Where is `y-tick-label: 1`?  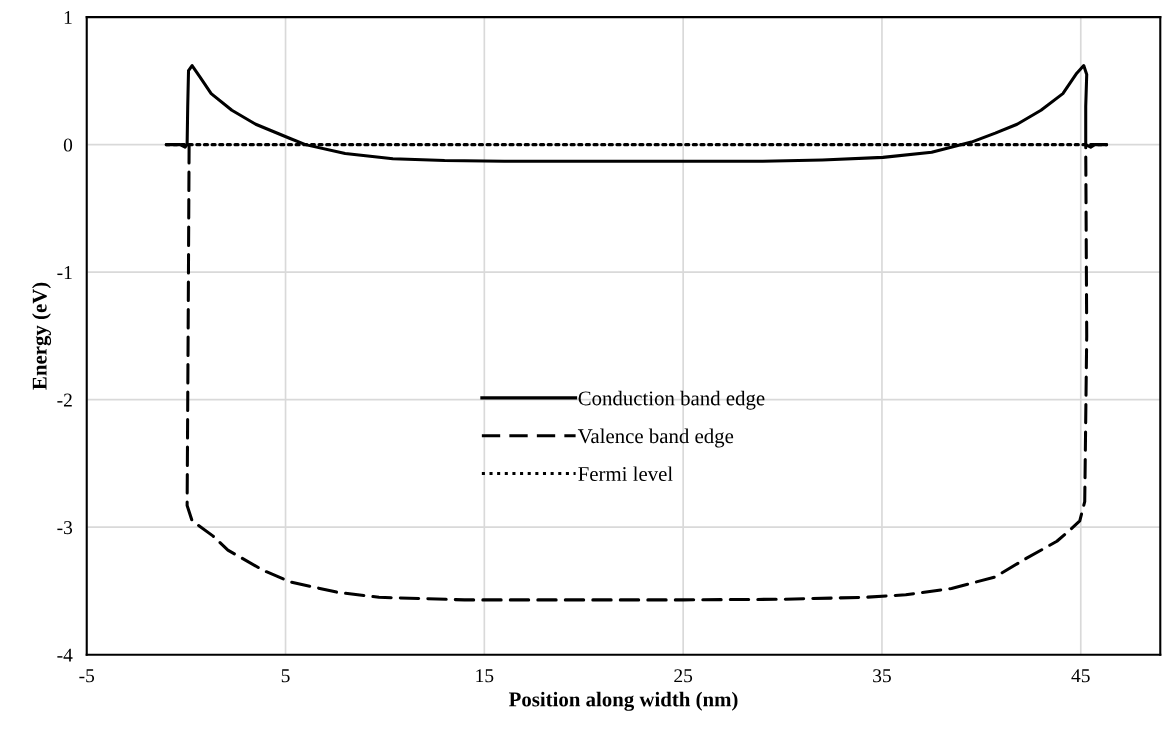 y-tick-label: 1 is located at coordinates (68, 17).